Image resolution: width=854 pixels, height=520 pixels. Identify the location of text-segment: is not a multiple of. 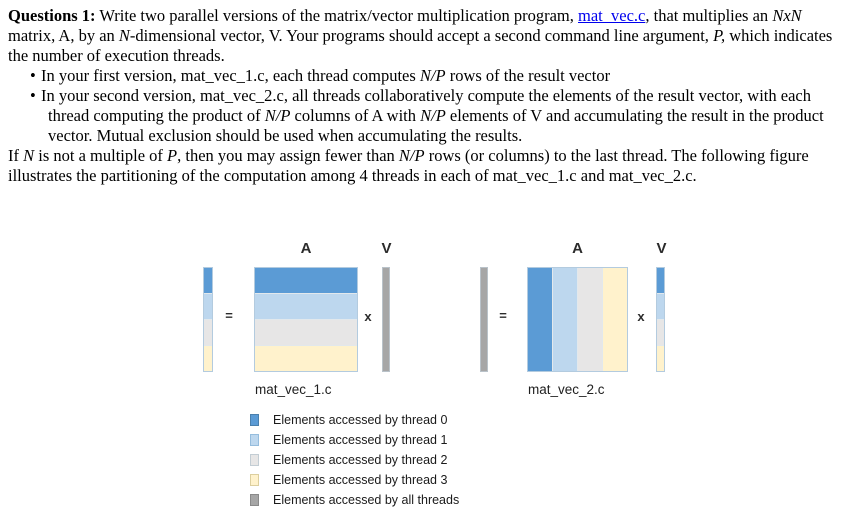
(101, 155).